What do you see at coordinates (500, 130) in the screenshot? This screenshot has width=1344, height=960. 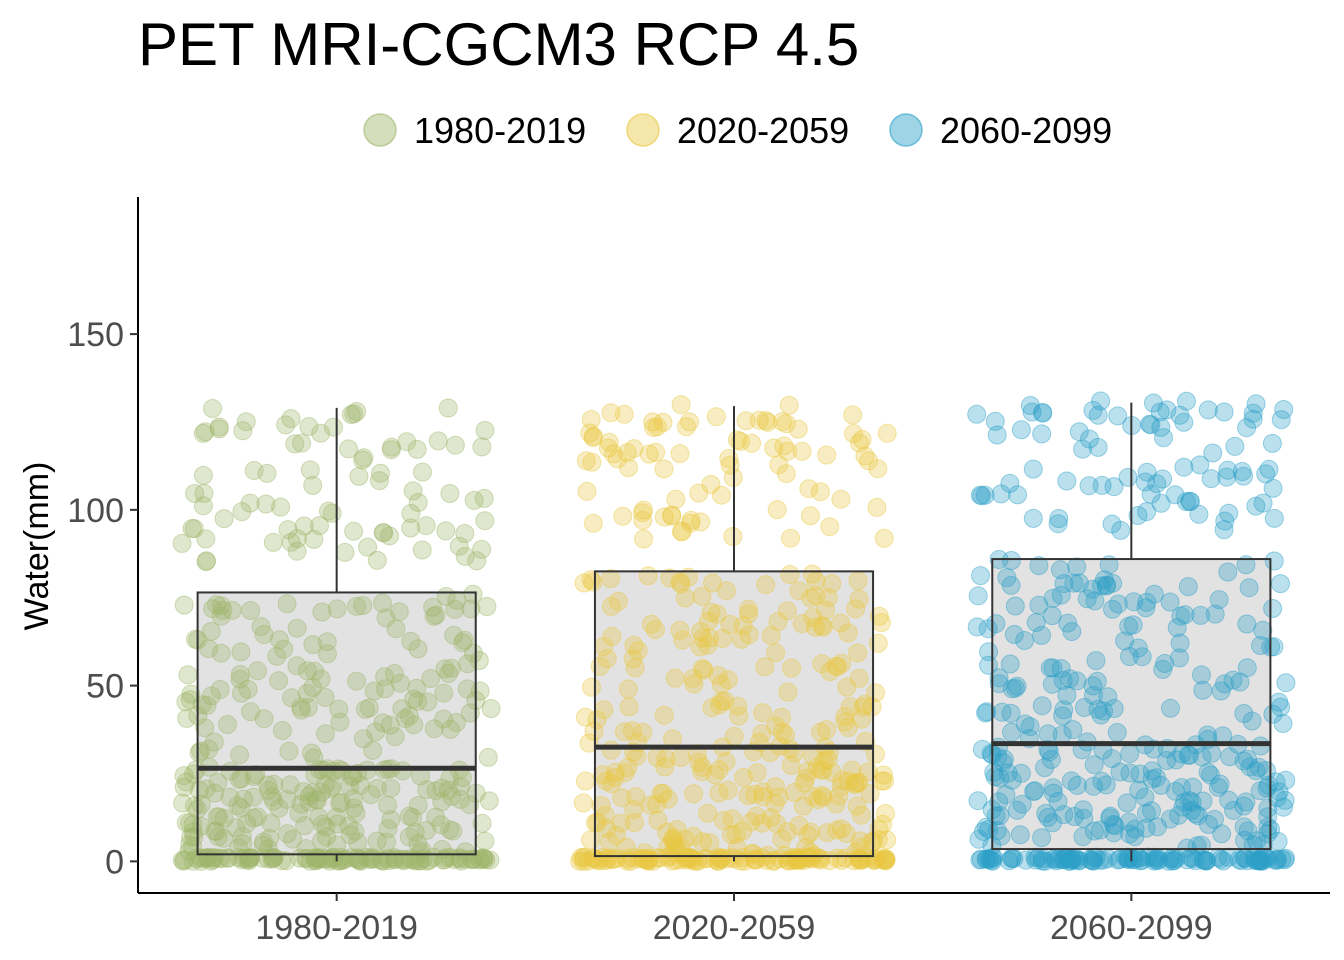 I see `legend-label: 1980-2019` at bounding box center [500, 130].